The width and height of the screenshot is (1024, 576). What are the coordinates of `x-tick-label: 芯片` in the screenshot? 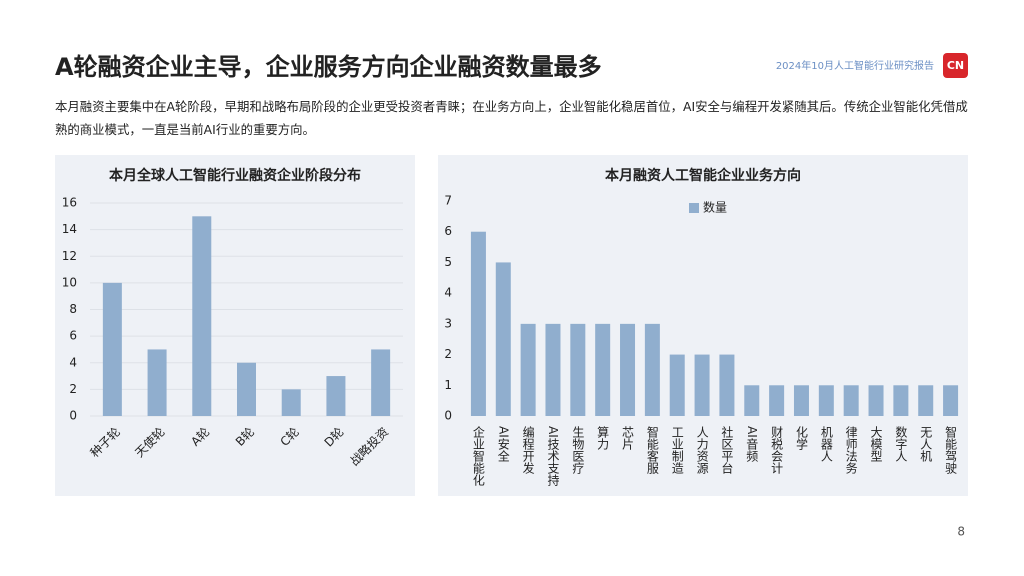 It's located at (628, 438).